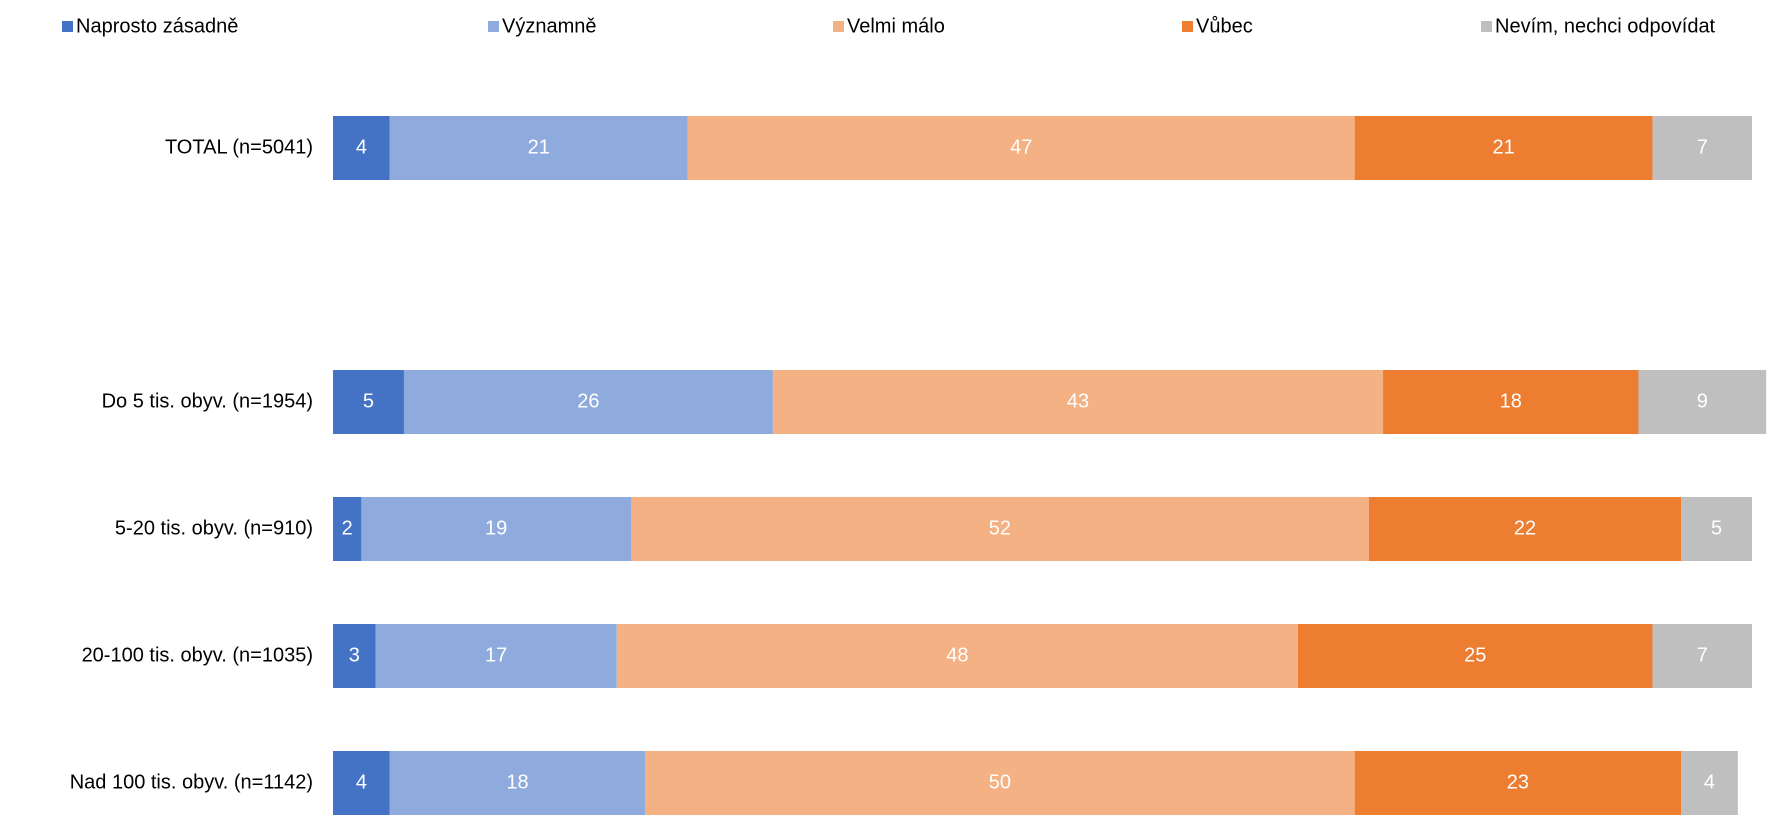 This screenshot has width=1769, height=820. I want to click on y-tick-label: TOTAL (n=5041), so click(239, 147).